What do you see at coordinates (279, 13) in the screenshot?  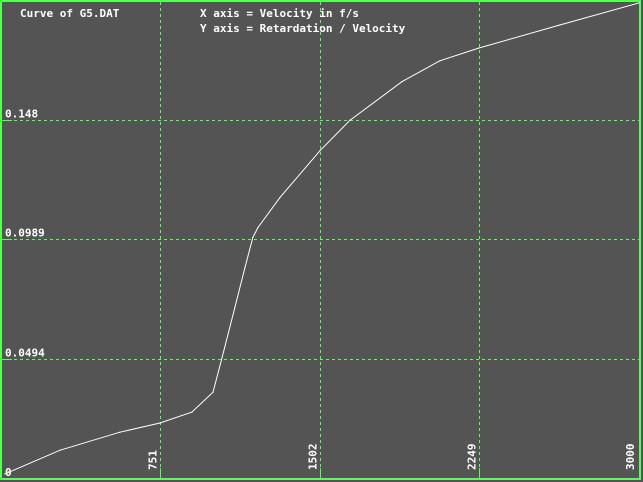 I see `x-axis-label: X axis = Velocity in f/s` at bounding box center [279, 13].